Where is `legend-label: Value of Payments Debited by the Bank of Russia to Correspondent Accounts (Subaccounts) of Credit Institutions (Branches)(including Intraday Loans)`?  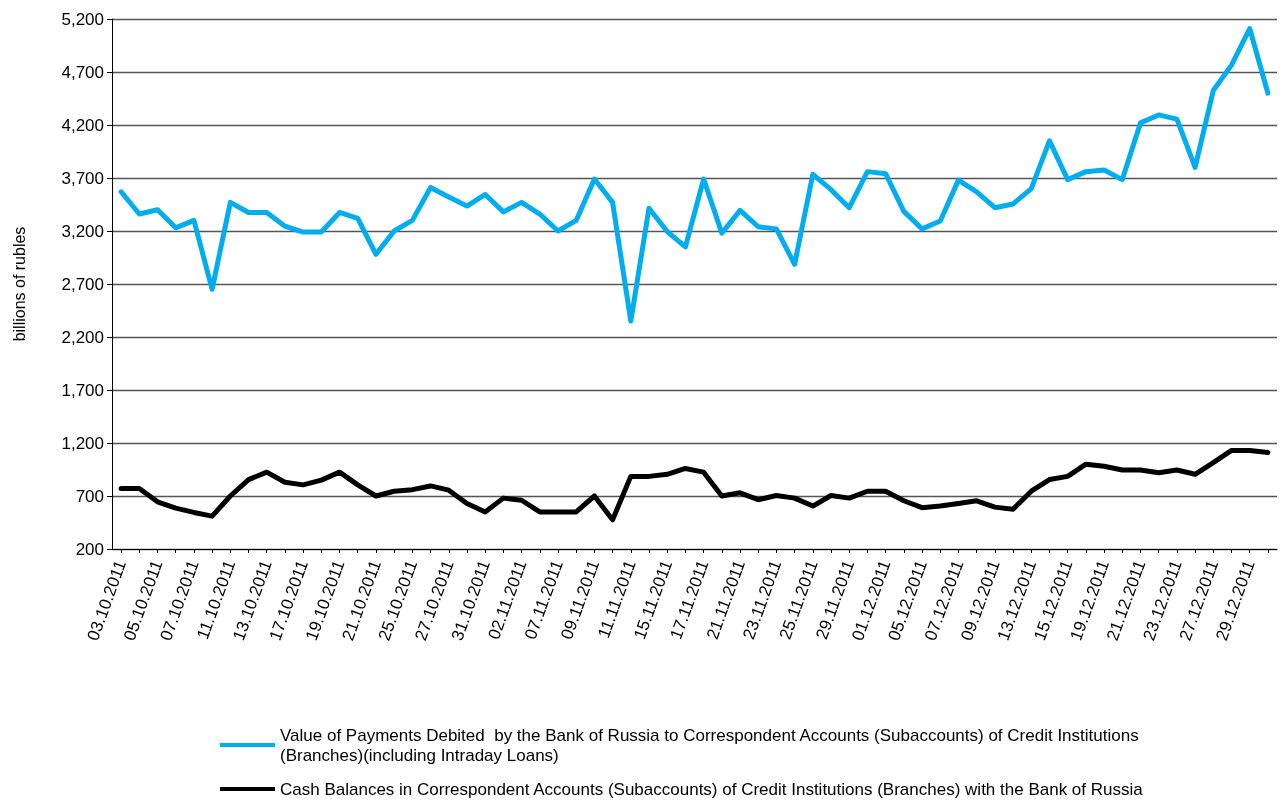
legend-label: Value of Payments Debited by the Bank of Russia to Correspondent Accounts (Subaccounts) of Credit Institutions (Branches)(including Intraday Loans) is located at coordinates (712, 745).